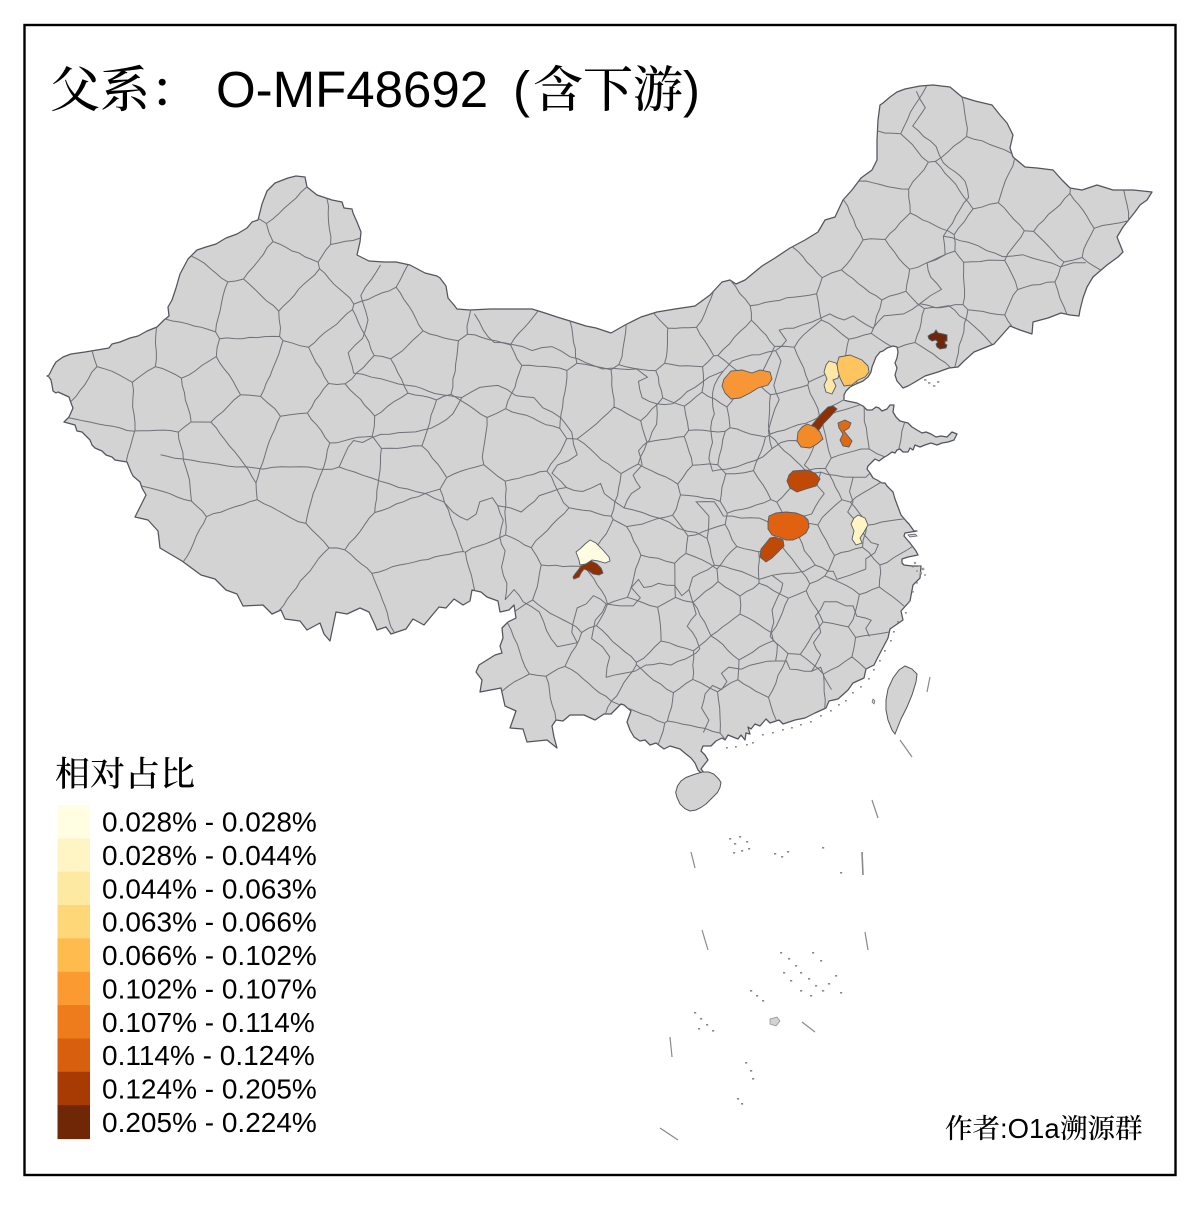 The width and height of the screenshot is (1200, 1205). I want to click on svg-text: O-MF48692, so click(352, 89).